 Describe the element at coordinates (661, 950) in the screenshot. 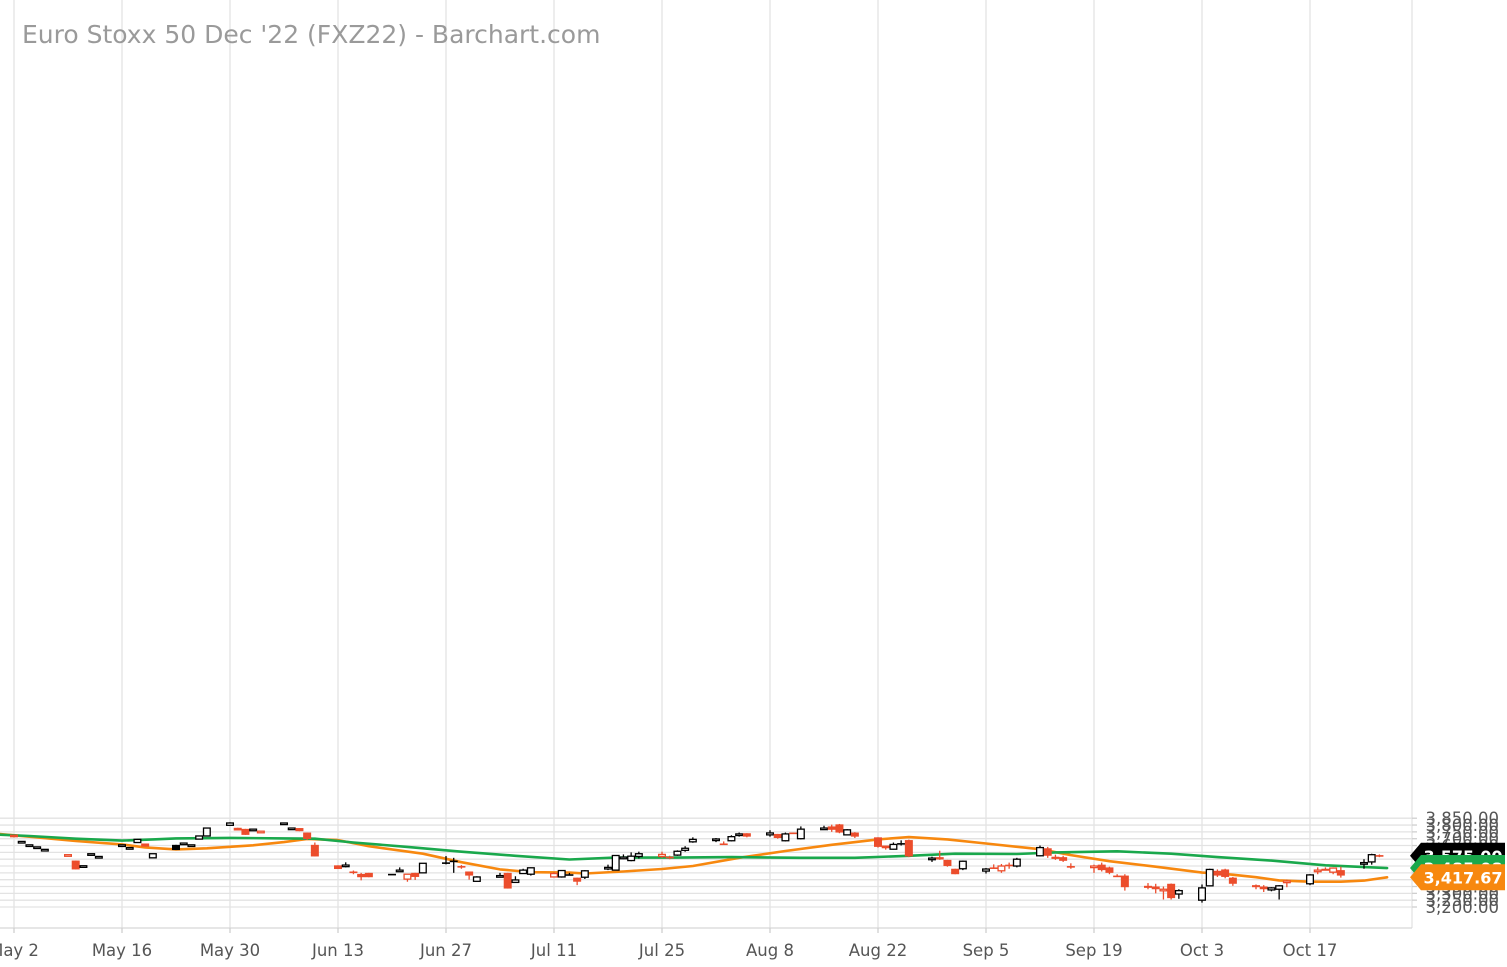

I see `x-tick-label: Jul 25` at that location.